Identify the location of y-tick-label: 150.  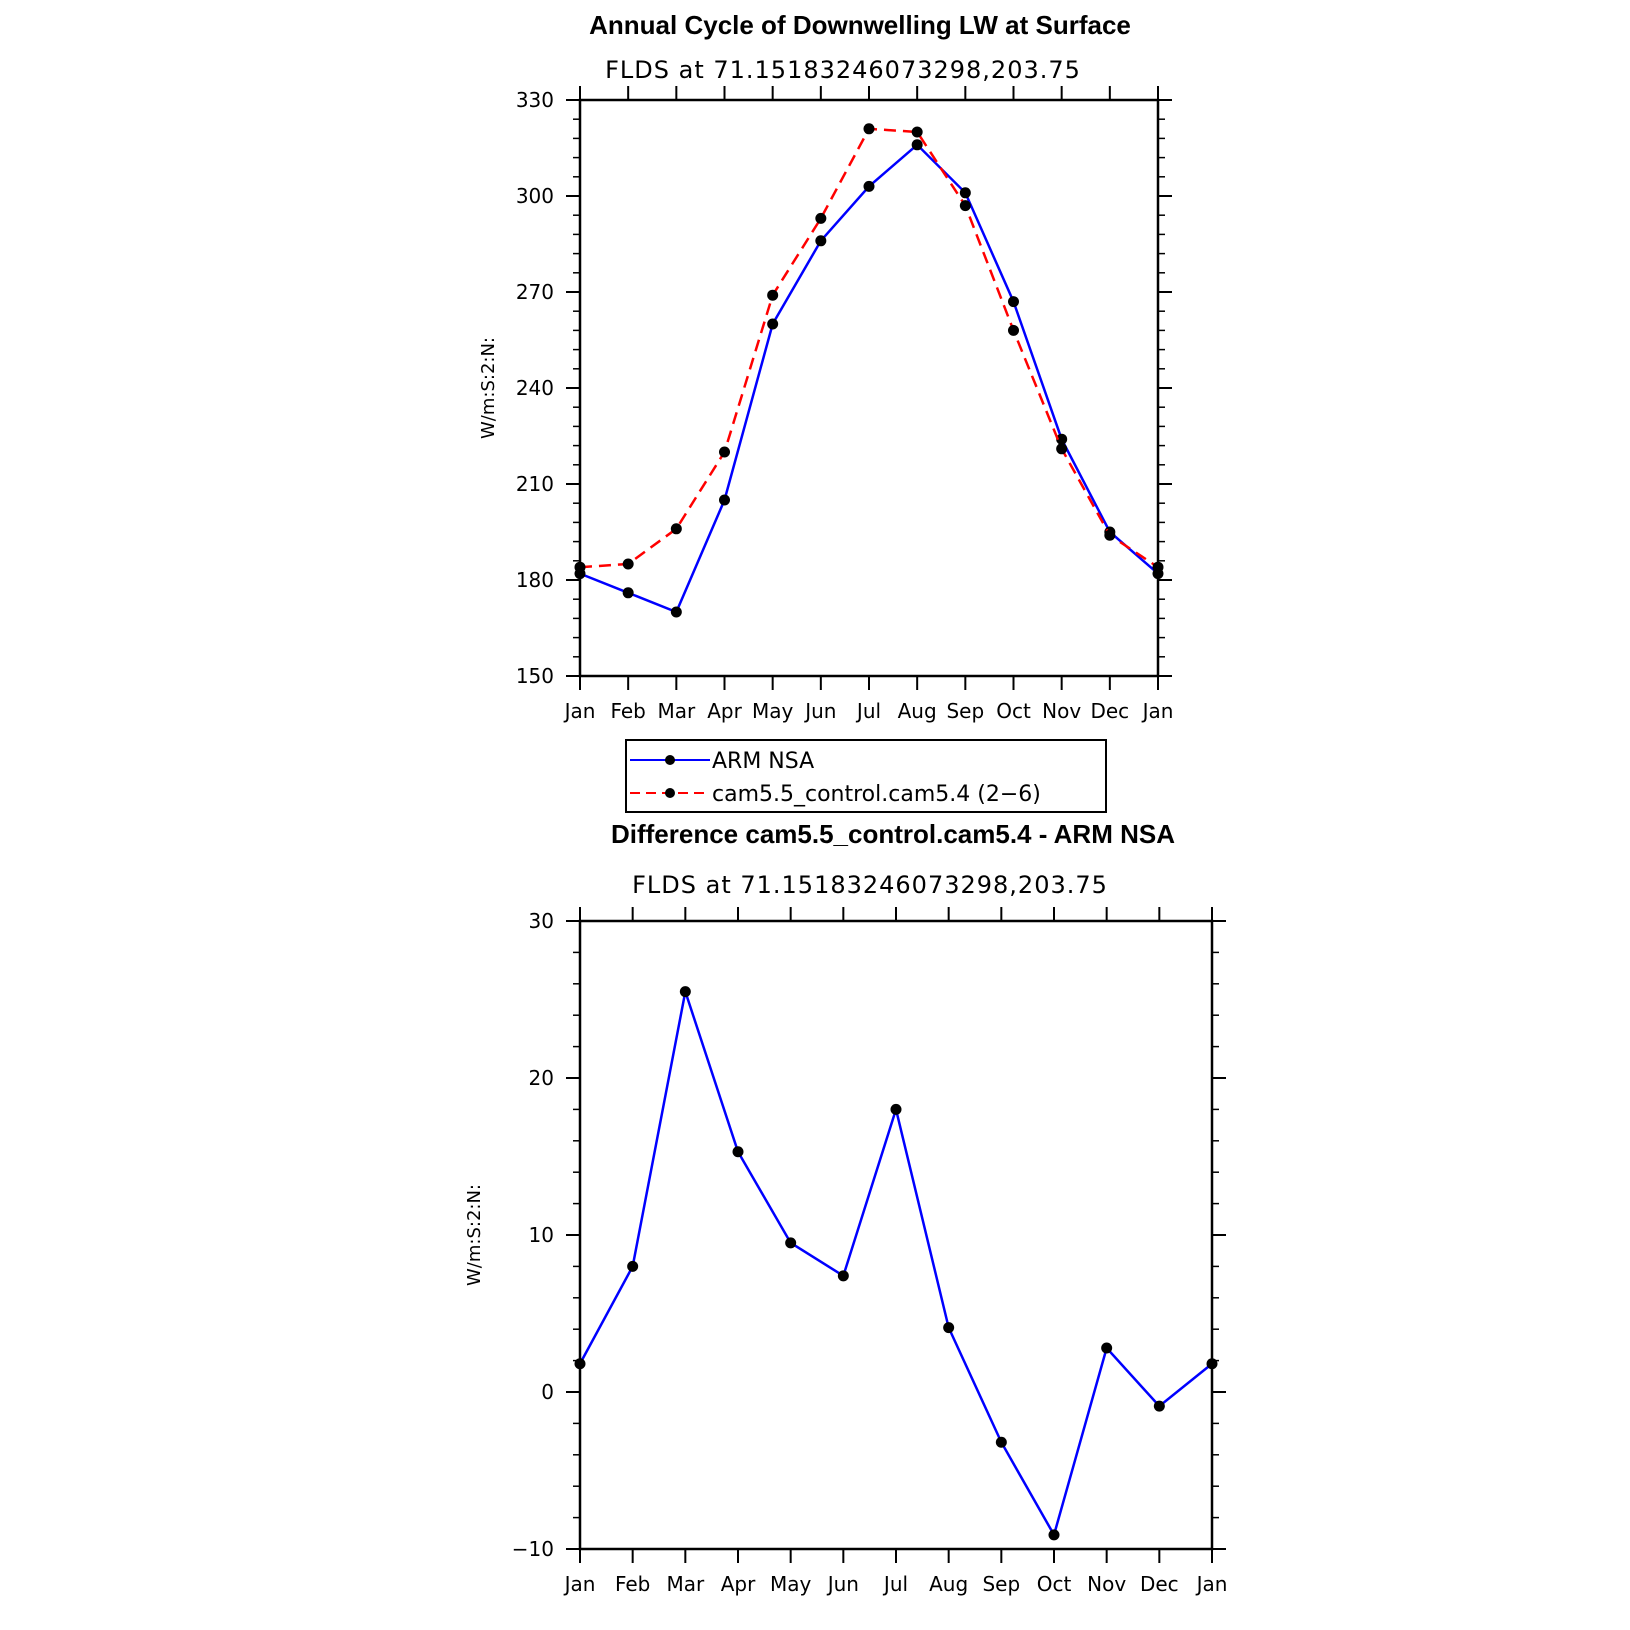
(535, 676).